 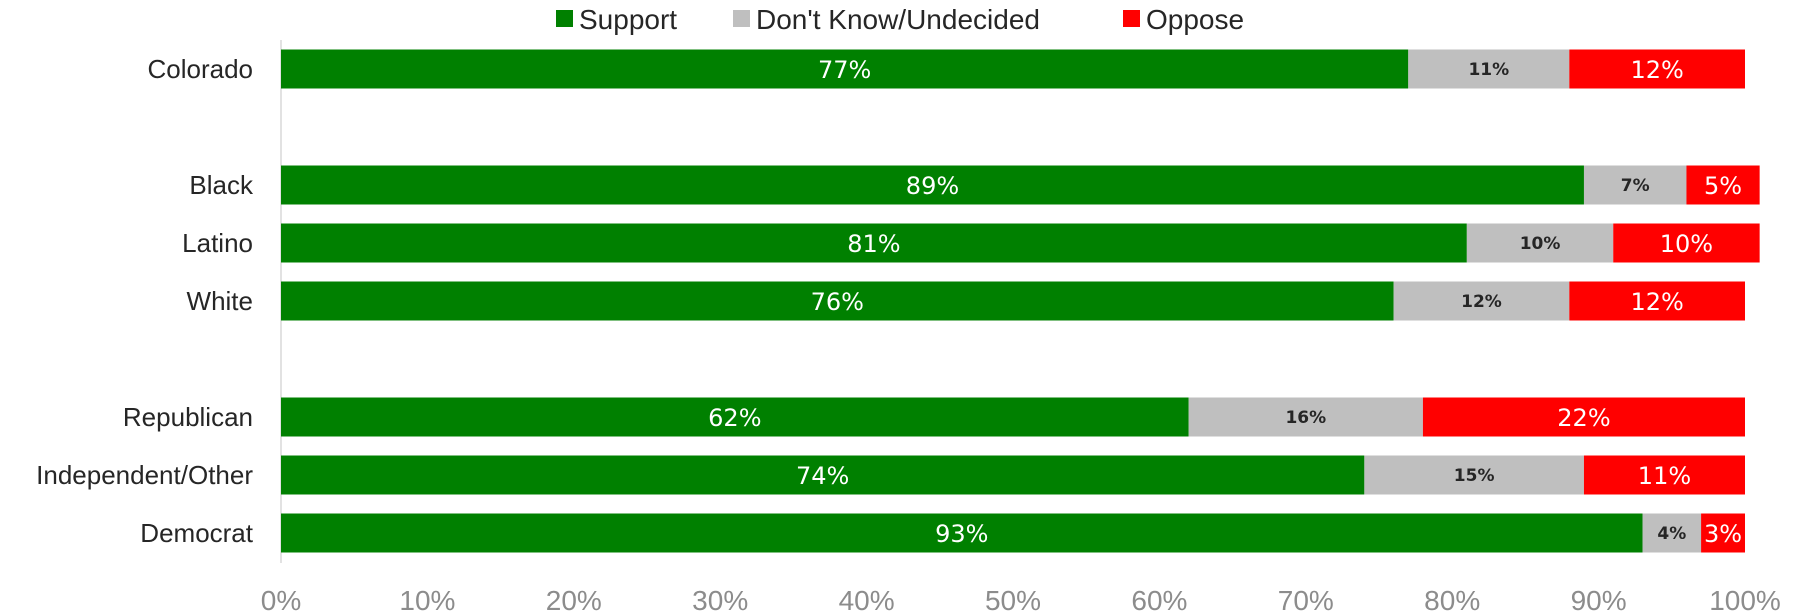 What do you see at coordinates (281, 599) in the screenshot?
I see `x-tick-label: 0%` at bounding box center [281, 599].